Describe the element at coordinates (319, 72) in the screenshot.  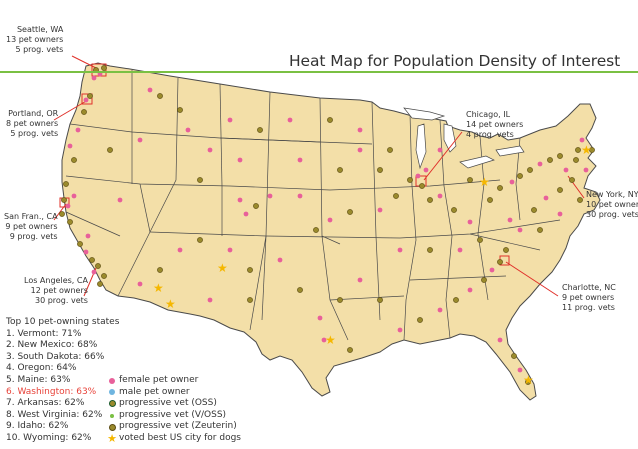
I see `green-rule` at that location.